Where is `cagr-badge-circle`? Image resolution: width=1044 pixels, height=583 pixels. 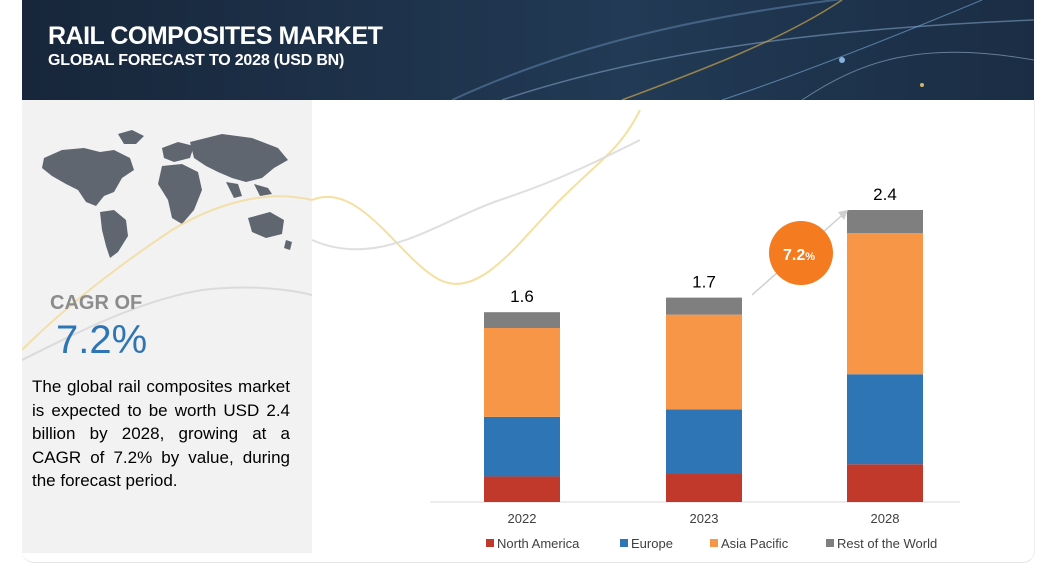
cagr-badge-circle is located at coordinates (801, 253).